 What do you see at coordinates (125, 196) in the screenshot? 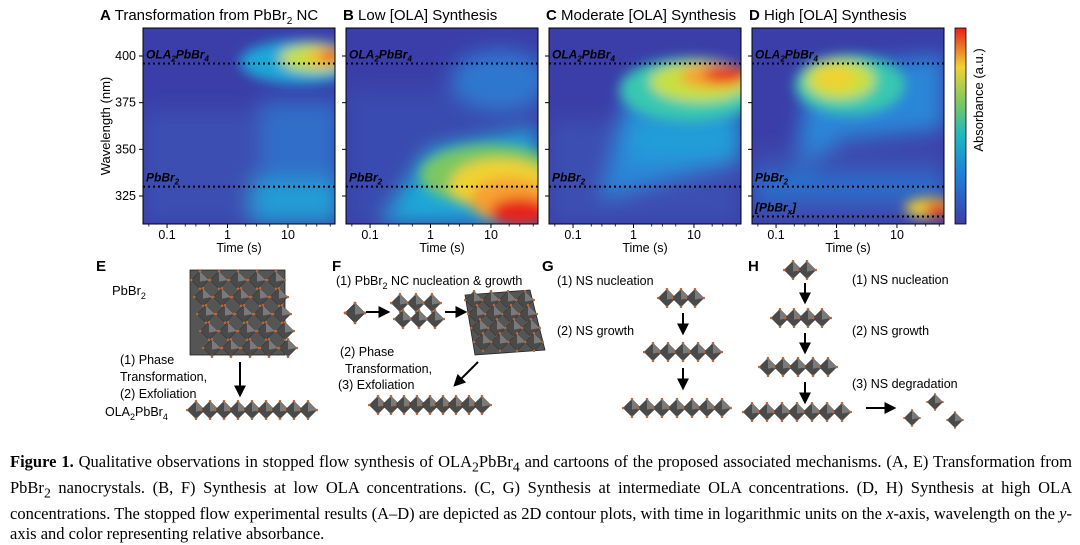
I see `y-tick-label: 325` at bounding box center [125, 196].